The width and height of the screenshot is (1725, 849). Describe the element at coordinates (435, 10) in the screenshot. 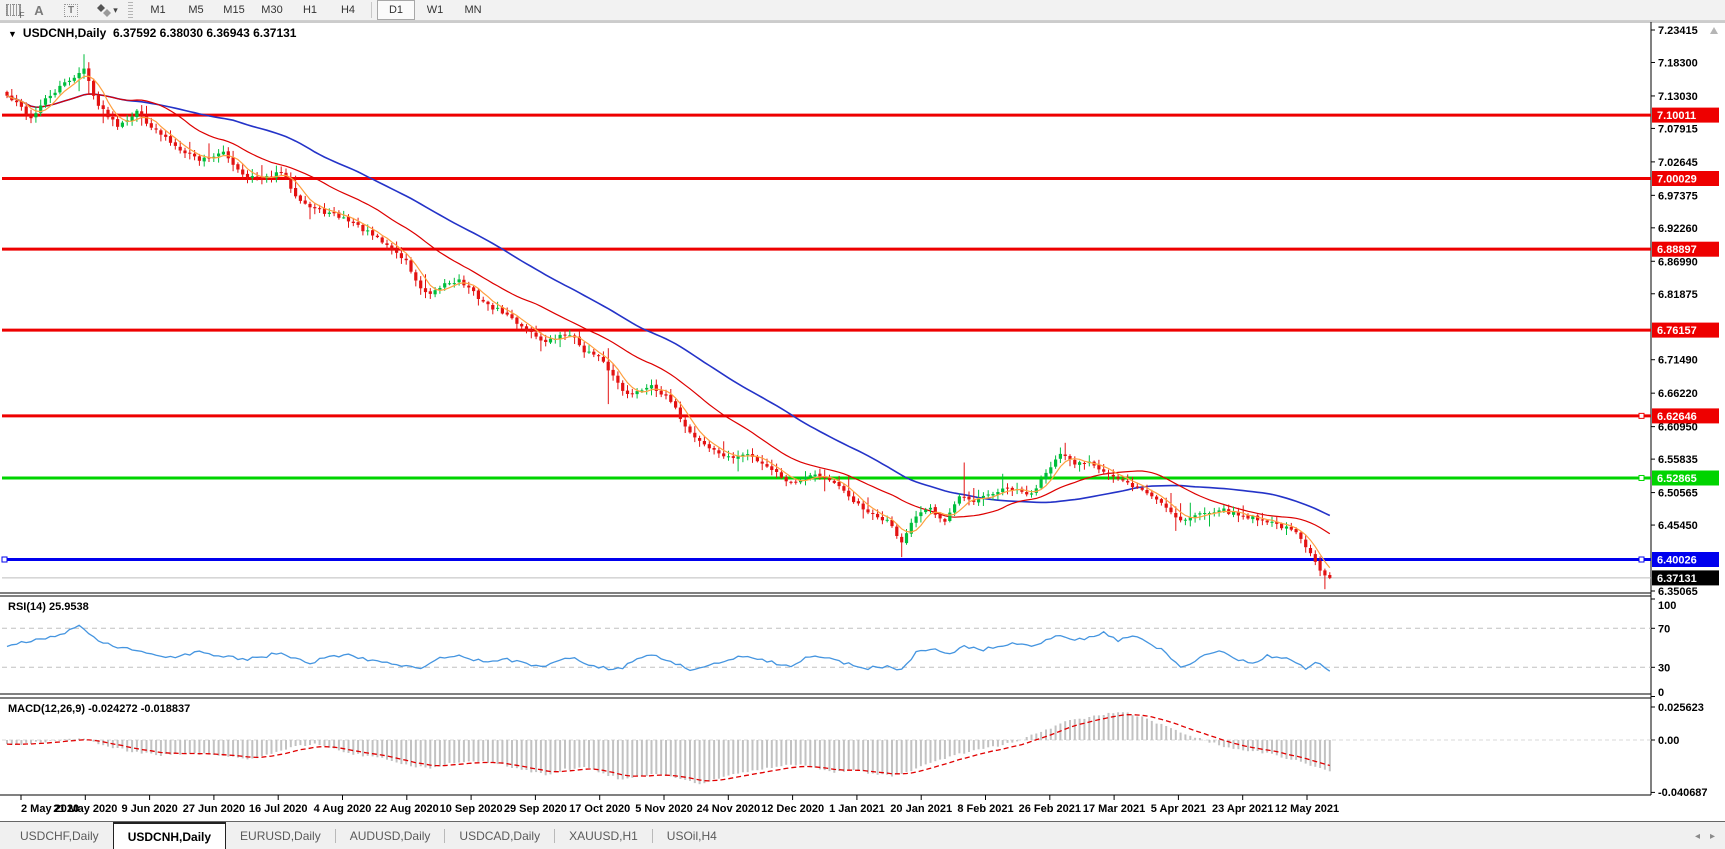

I see `timeframe-button-w1: W1` at that location.